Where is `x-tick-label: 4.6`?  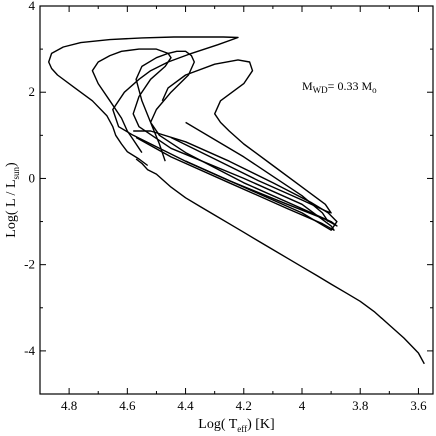 x-tick-label: 4.6 is located at coordinates (127, 405).